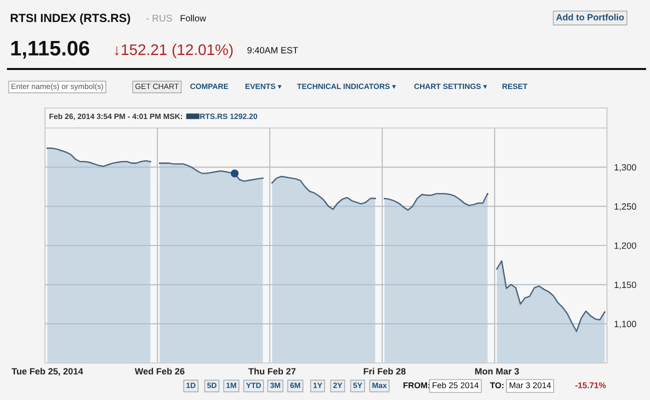 The image size is (650, 400). I want to click on text: -15.71%, so click(590, 385).